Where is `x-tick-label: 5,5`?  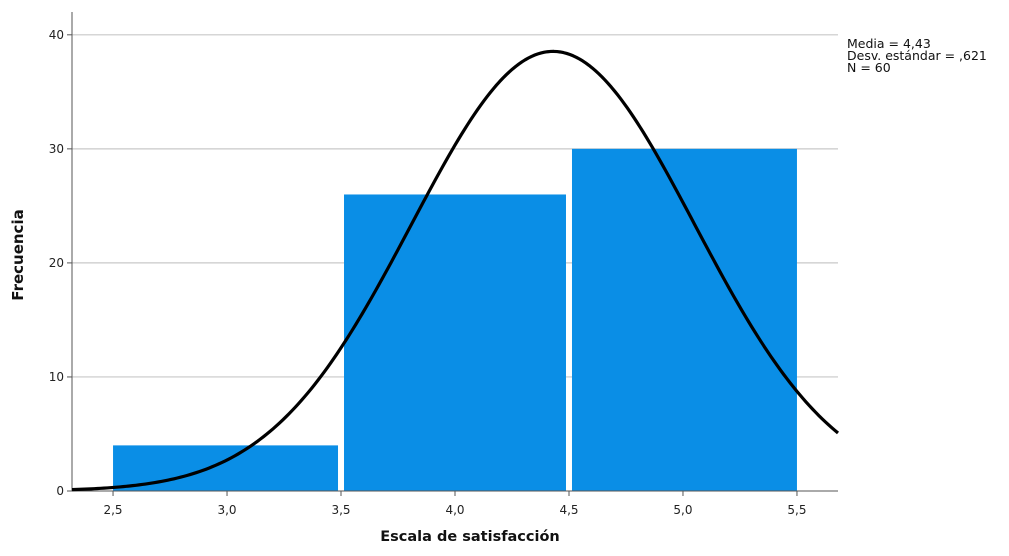 x-tick-label: 5,5 is located at coordinates (796, 510).